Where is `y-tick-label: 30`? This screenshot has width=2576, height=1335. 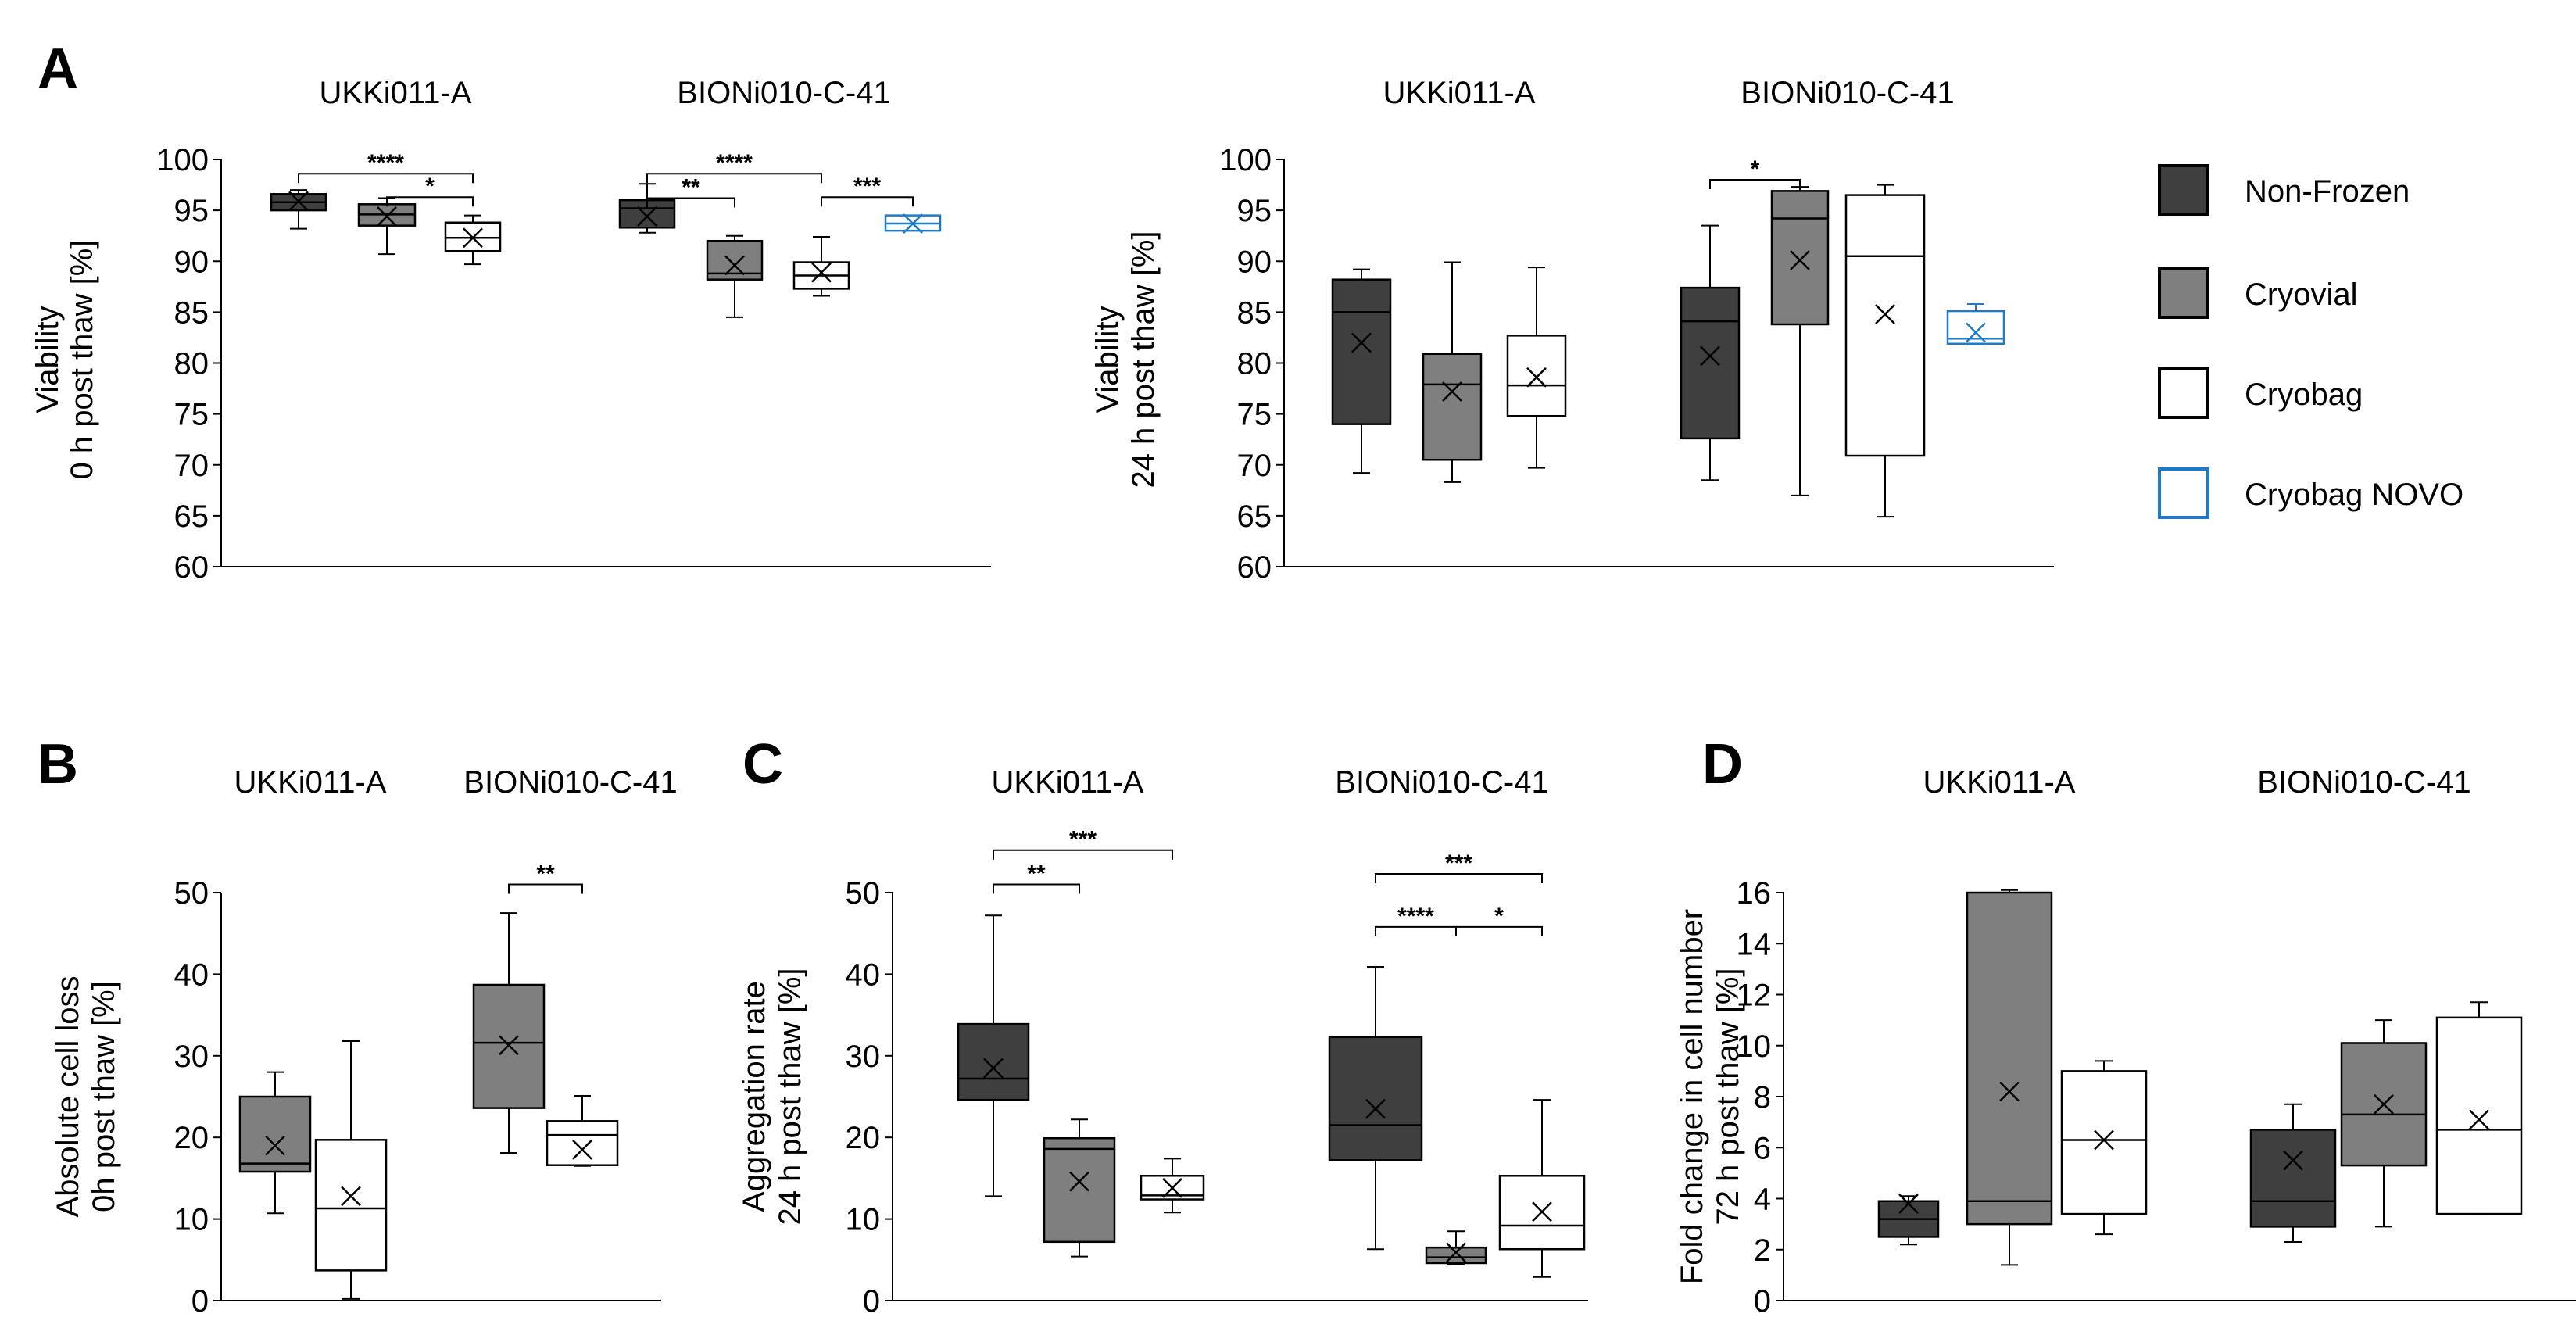 y-tick-label: 30 is located at coordinates (863, 1057).